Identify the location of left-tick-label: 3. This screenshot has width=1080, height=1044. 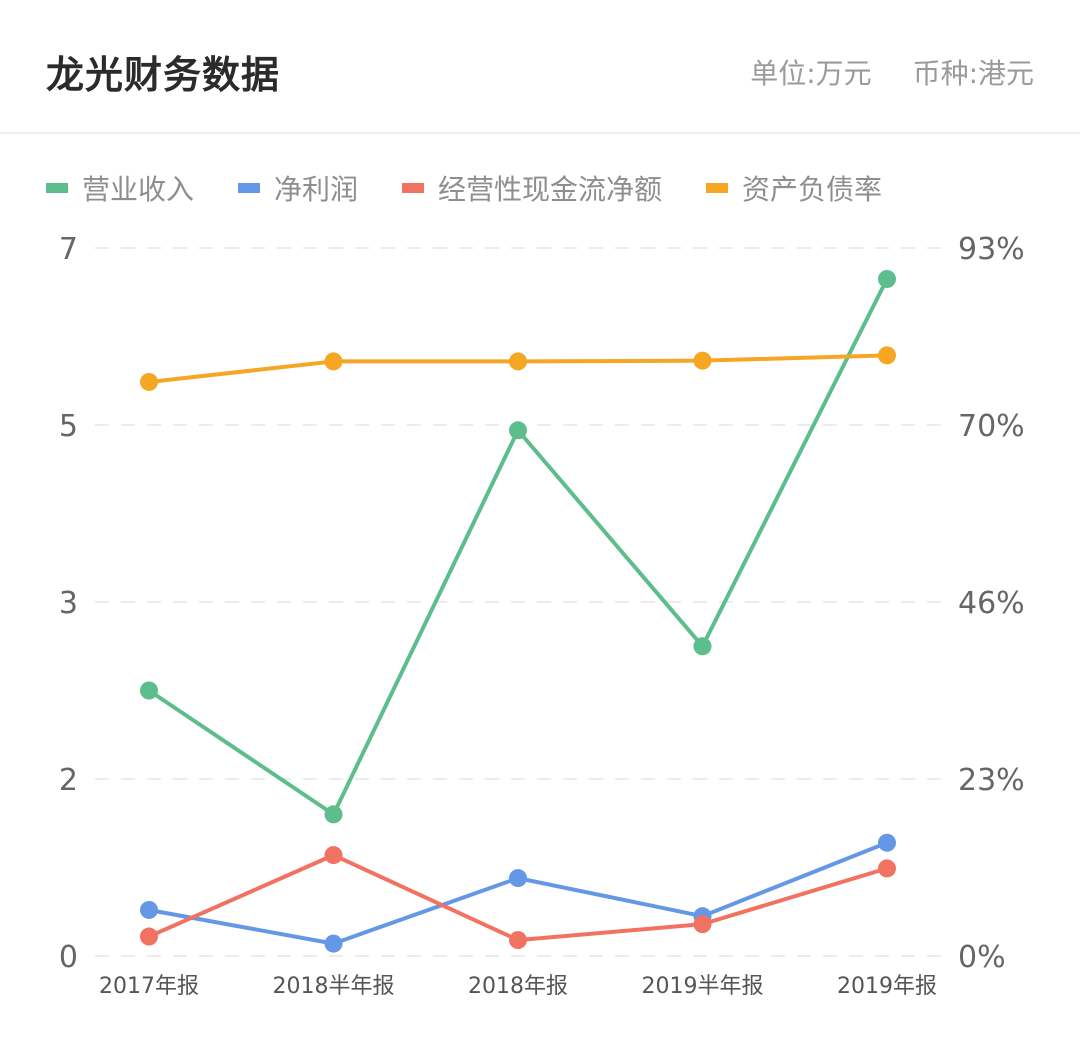
(68, 603).